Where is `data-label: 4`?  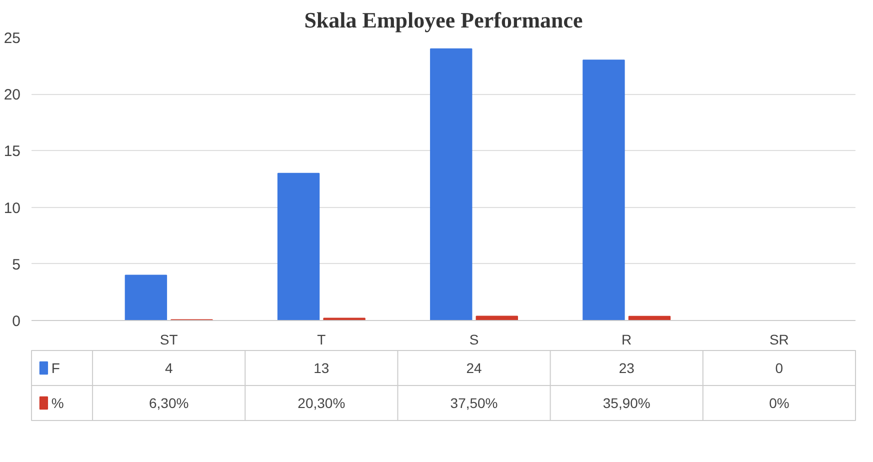
data-label: 4 is located at coordinates (168, 368).